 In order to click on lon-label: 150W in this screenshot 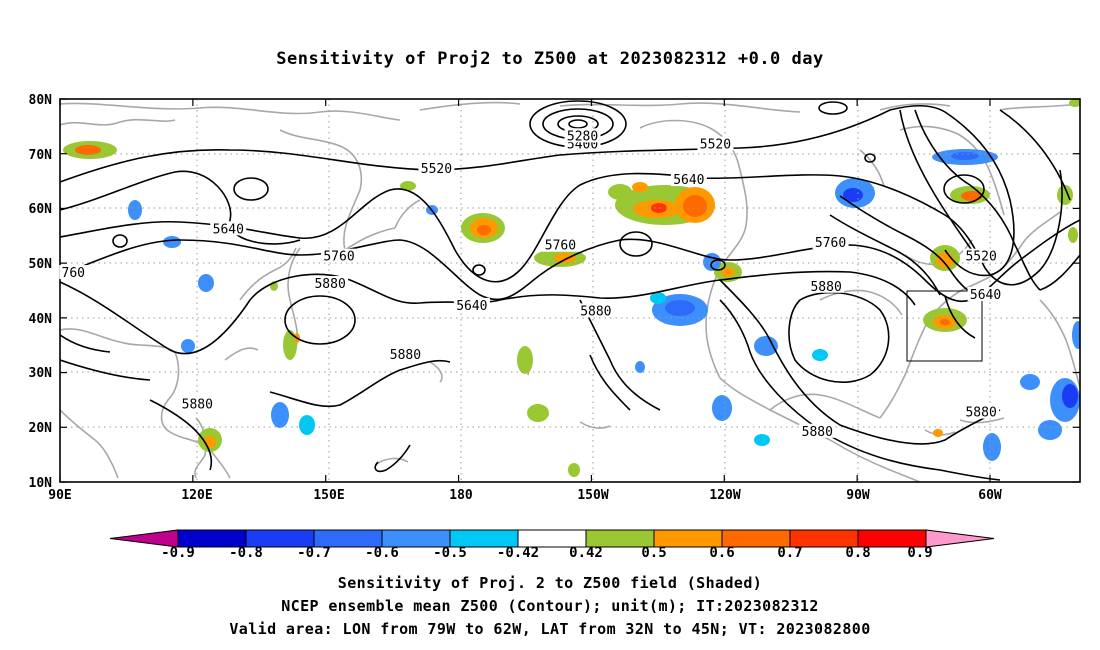, I will do `click(592, 495)`.